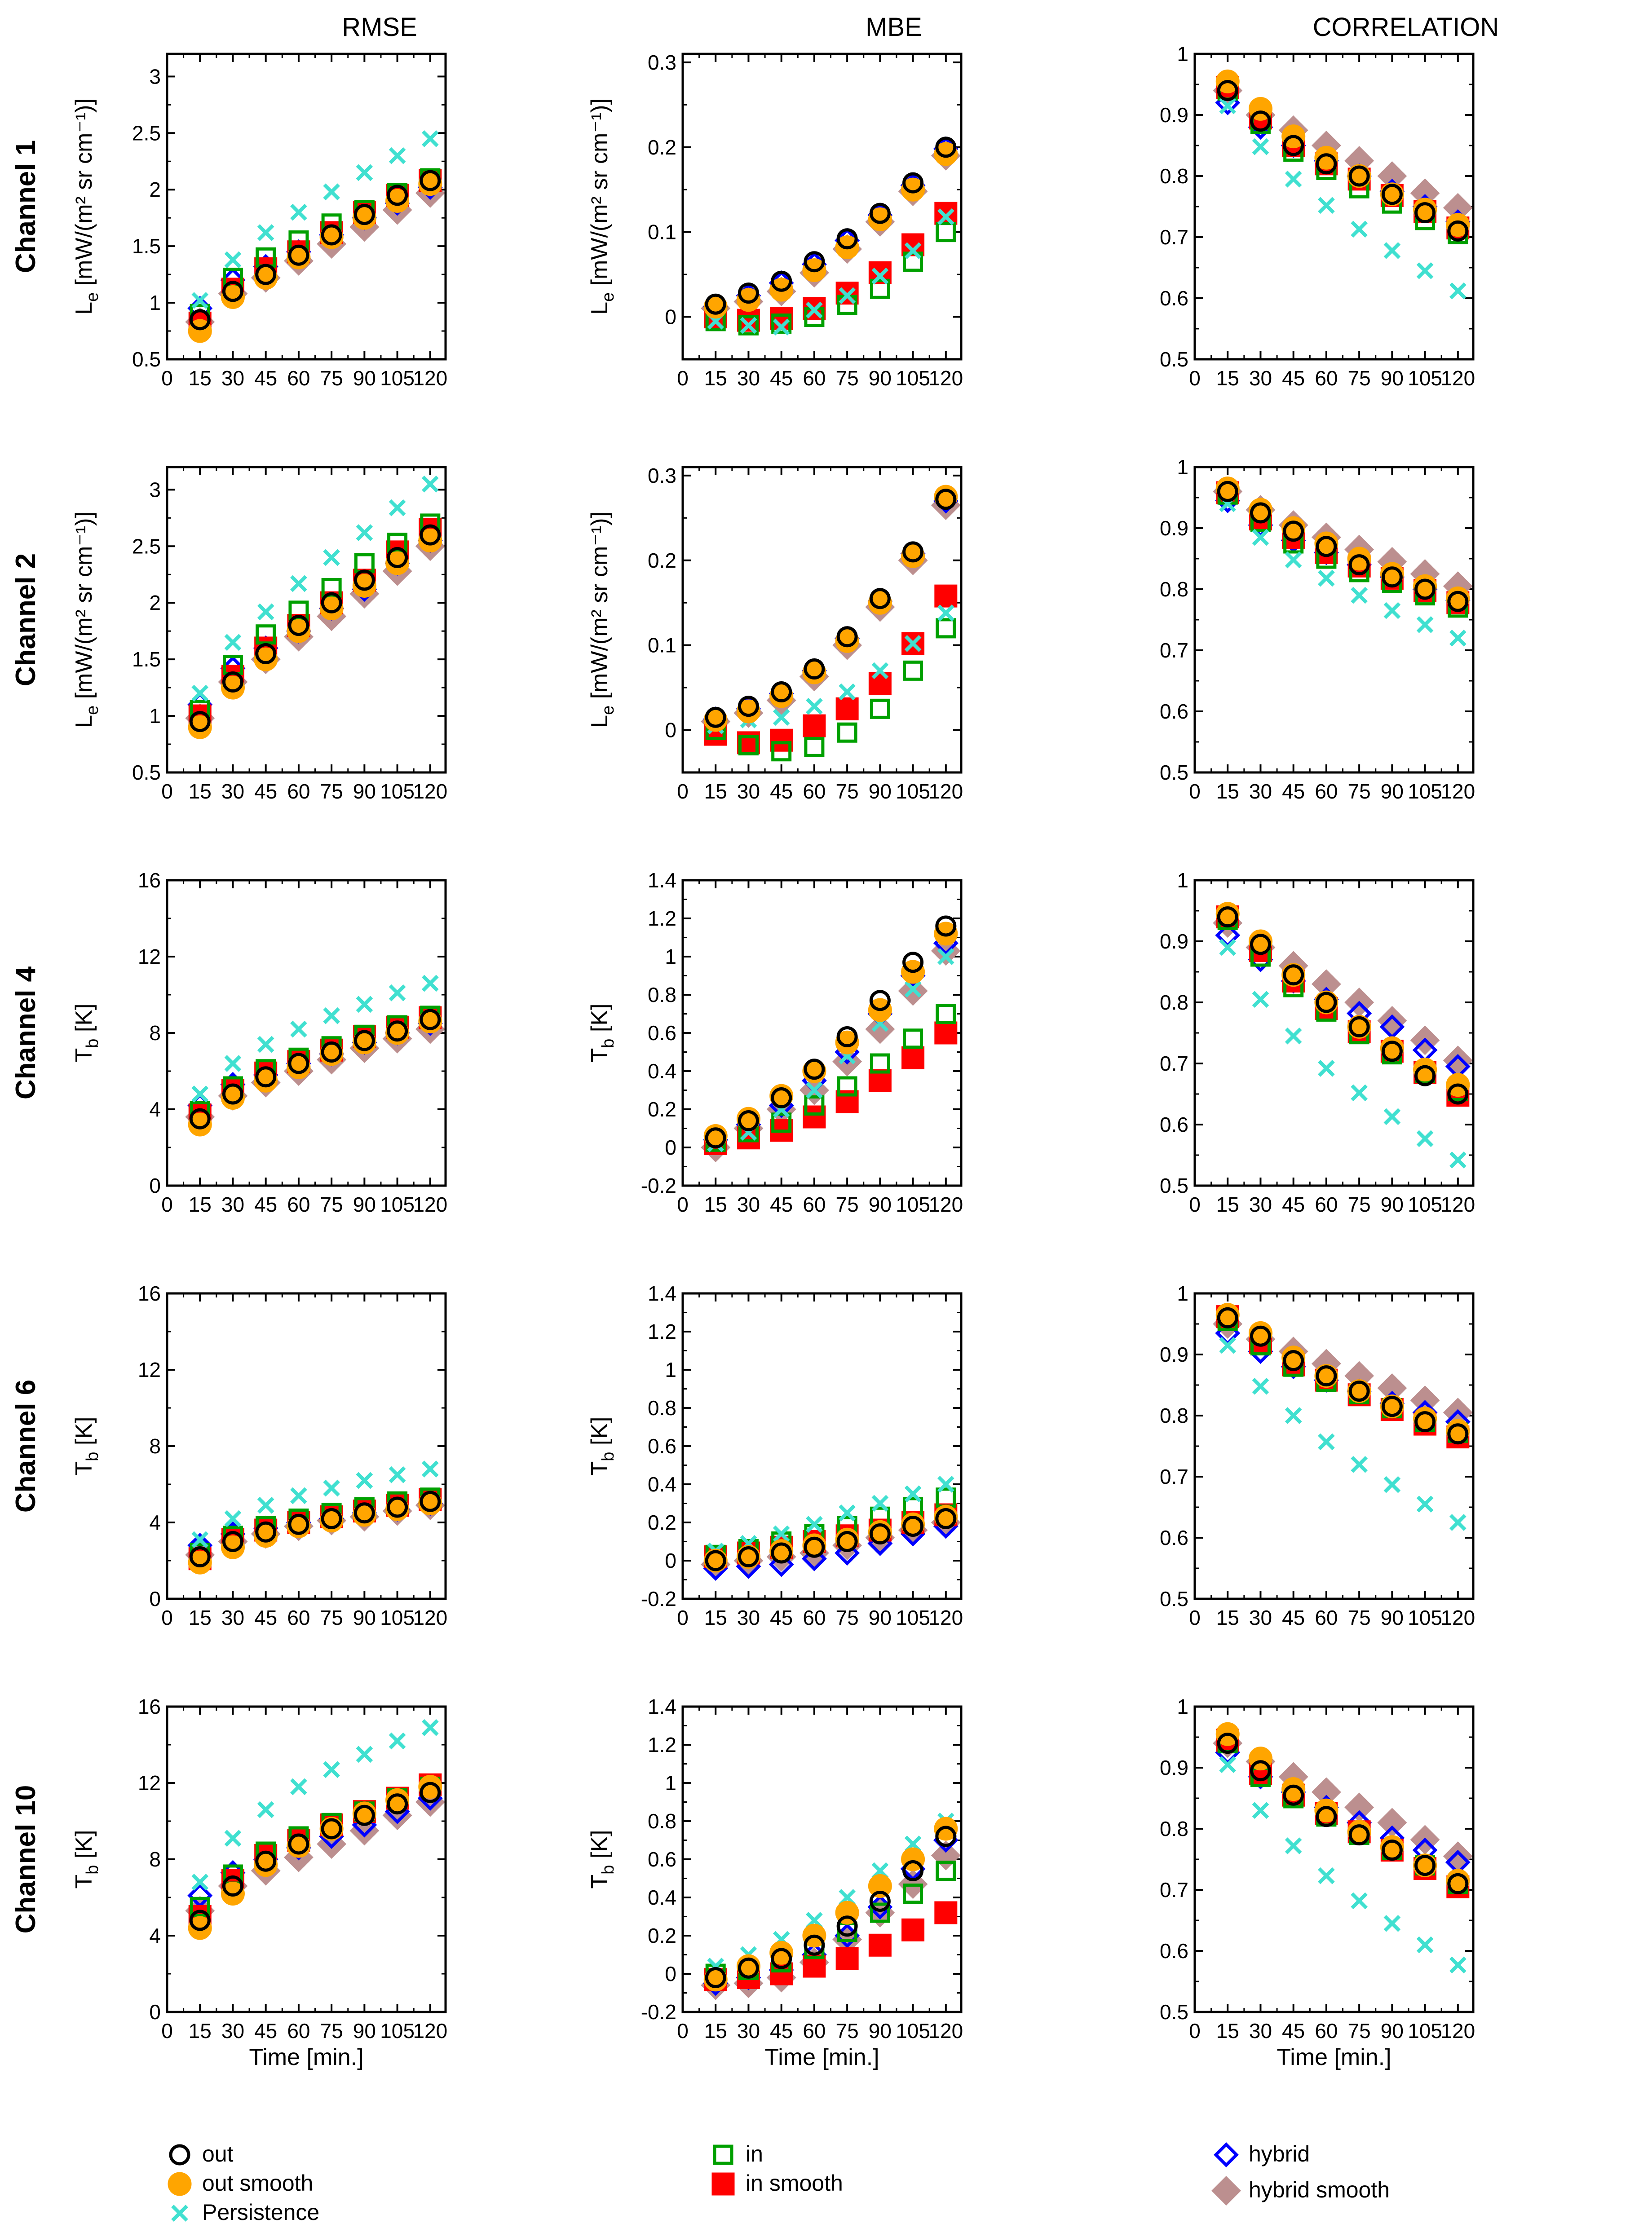 Image resolution: width=1652 pixels, height=2228 pixels. I want to click on legend-item-persistence: Persistence, so click(245, 2212).